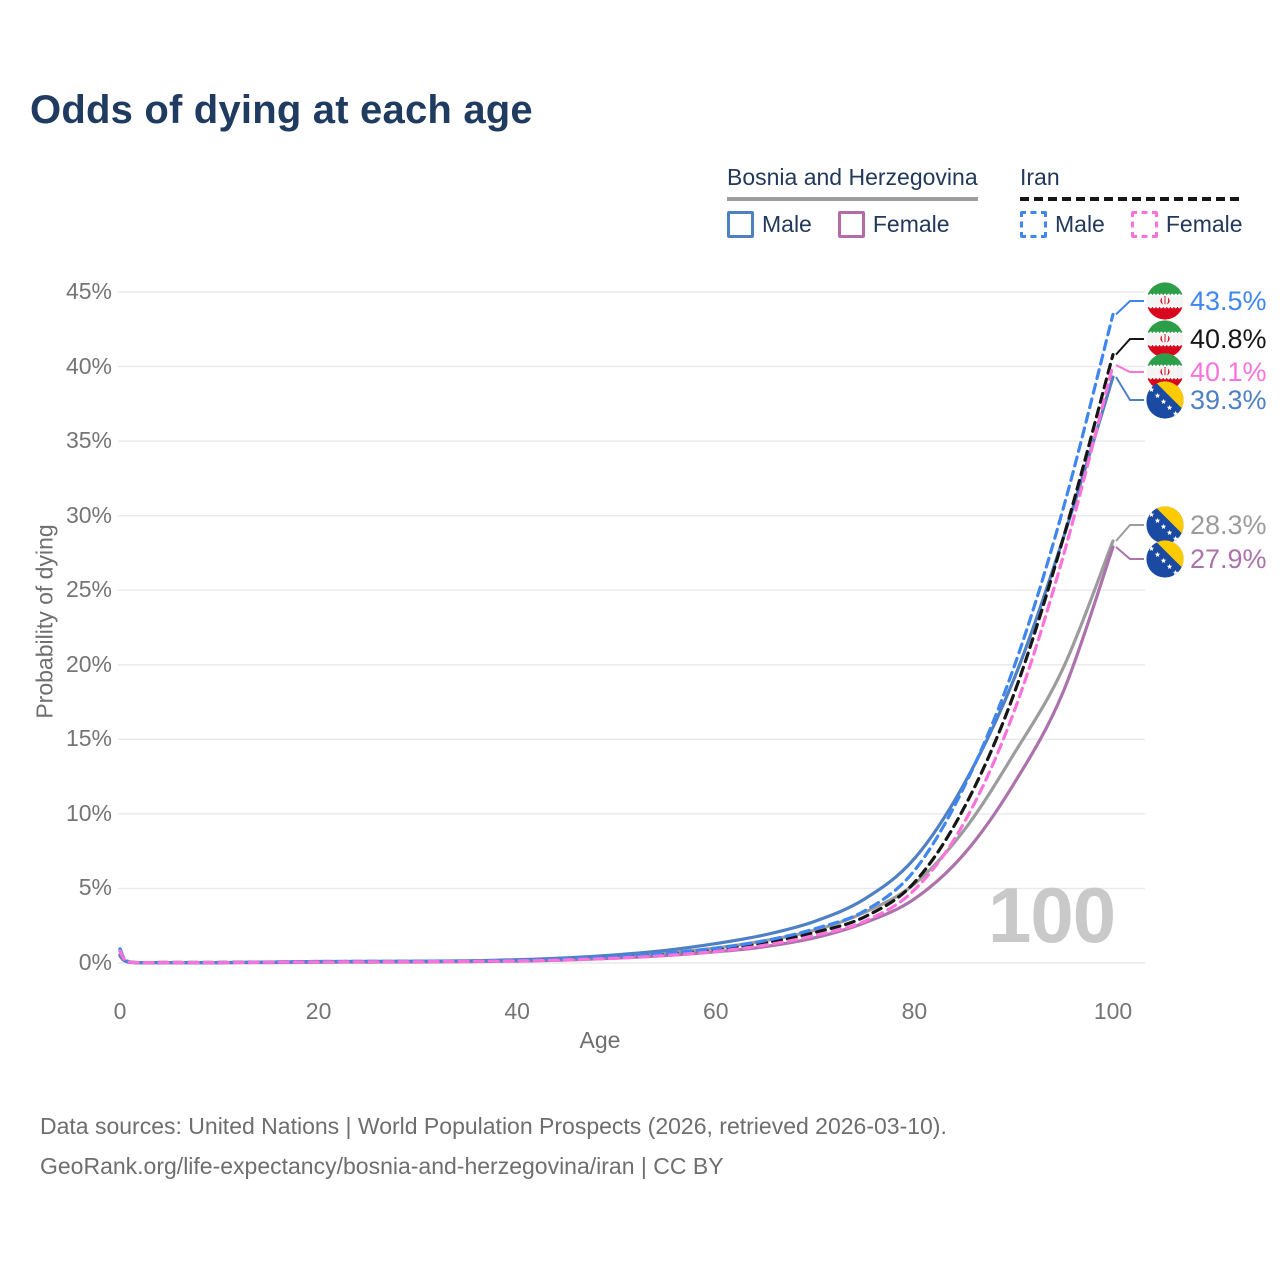  What do you see at coordinates (1228, 400) in the screenshot?
I see `end-label-value: 39.3%` at bounding box center [1228, 400].